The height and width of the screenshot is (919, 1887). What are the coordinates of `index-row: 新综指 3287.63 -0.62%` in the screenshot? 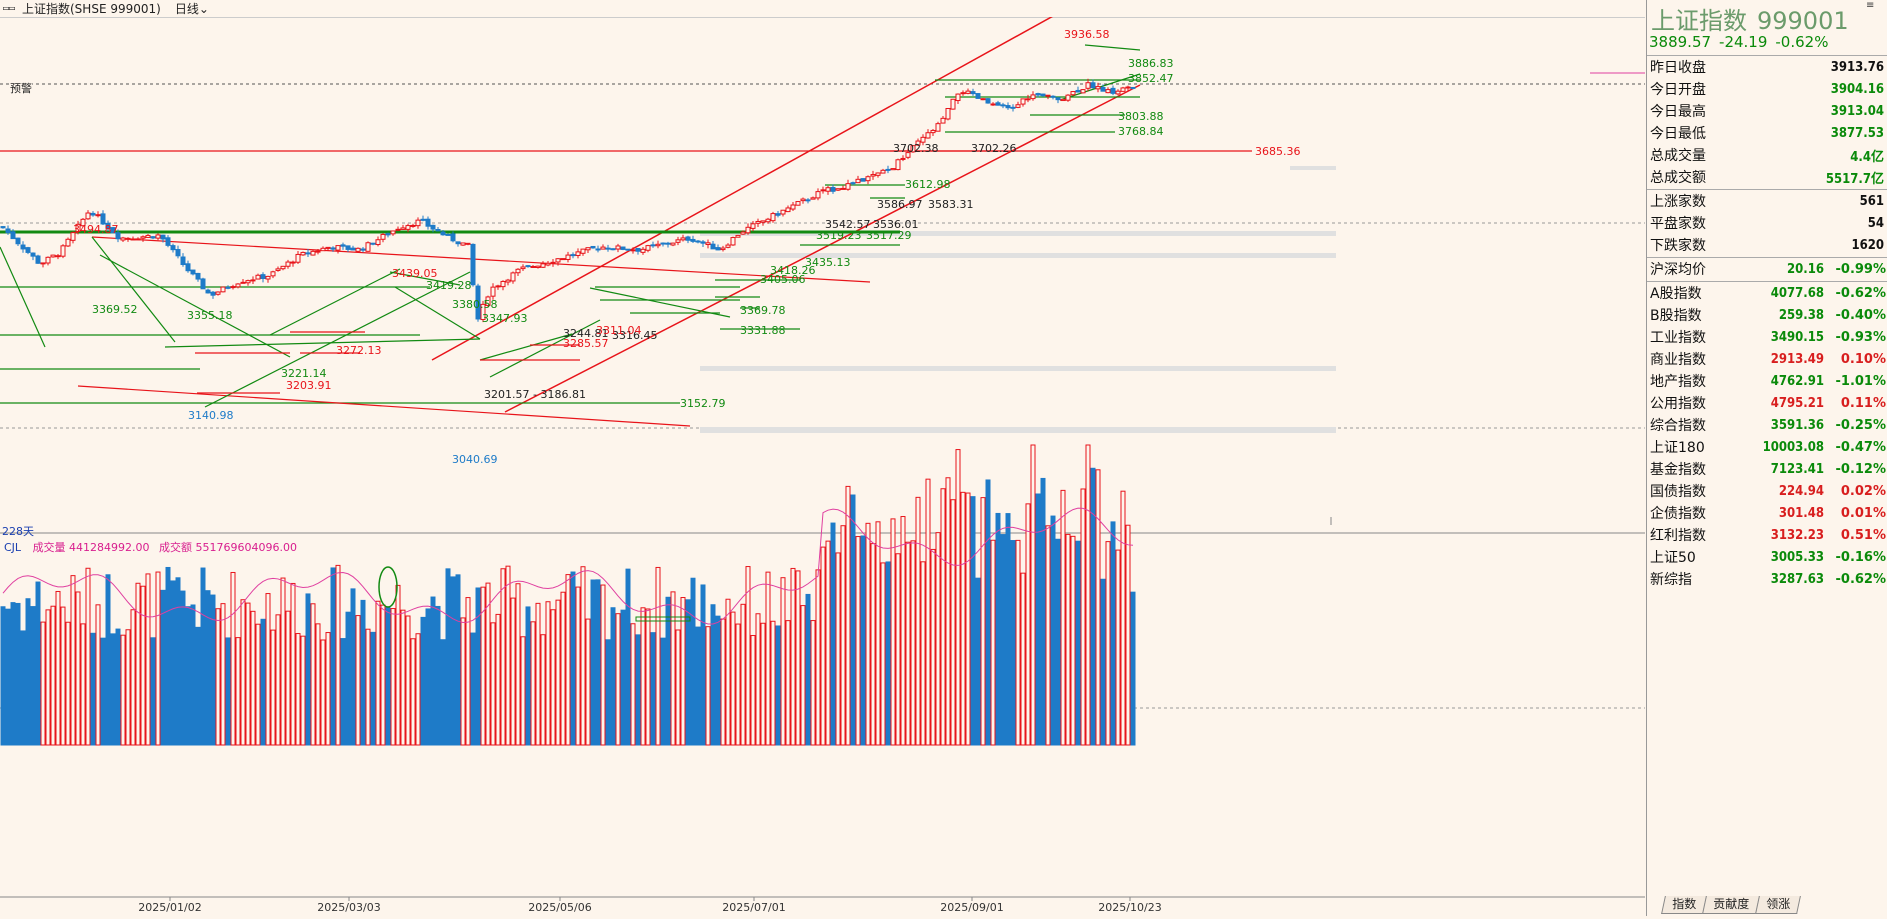 It's located at (1767, 579).